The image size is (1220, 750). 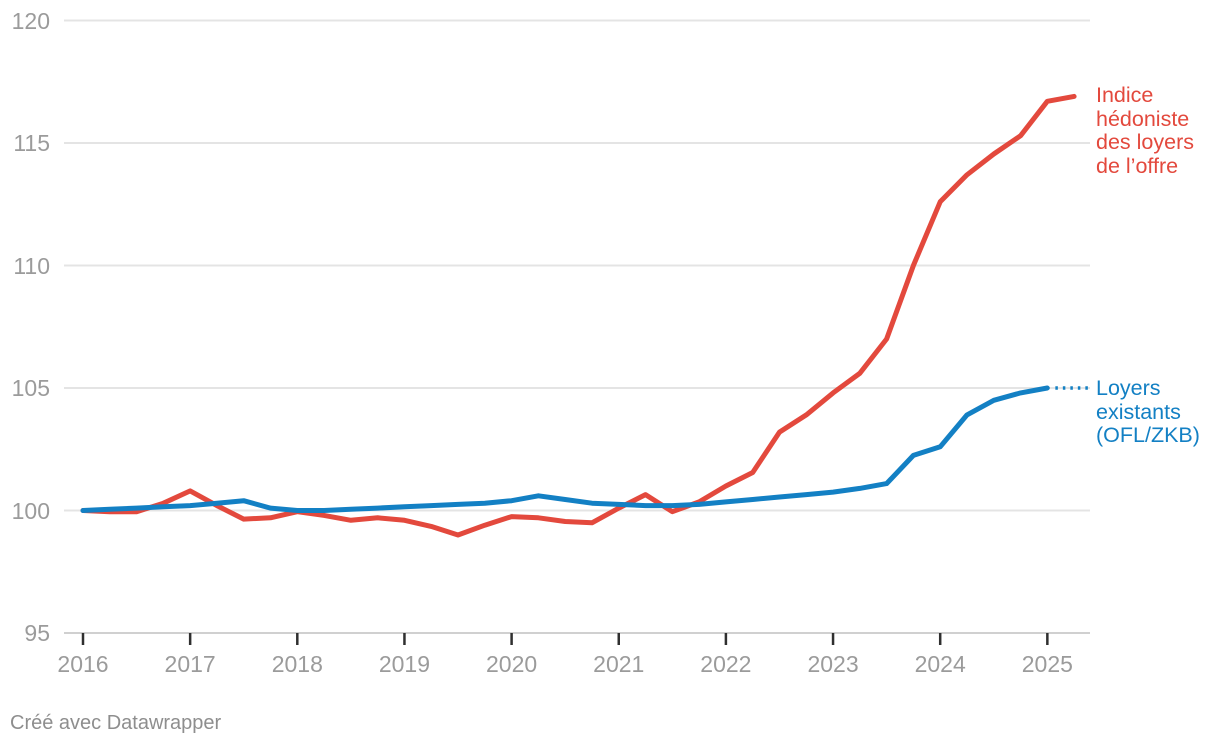 I want to click on x-axis-label: 2022, so click(x=726, y=664).